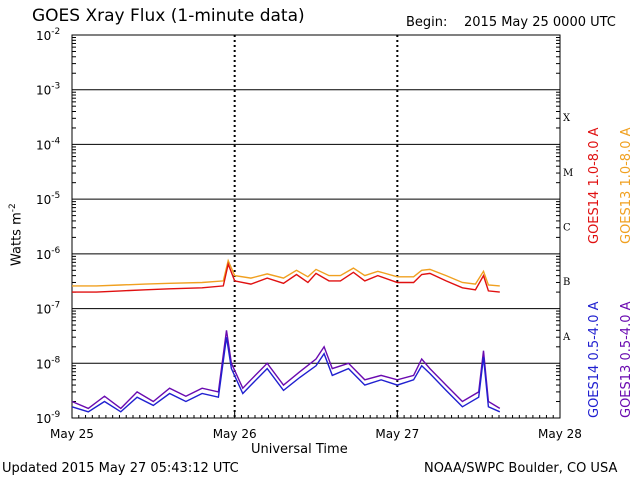 The height and width of the screenshot is (480, 640). What do you see at coordinates (397, 434) in the screenshot?
I see `x-tick-label: May 27` at bounding box center [397, 434].